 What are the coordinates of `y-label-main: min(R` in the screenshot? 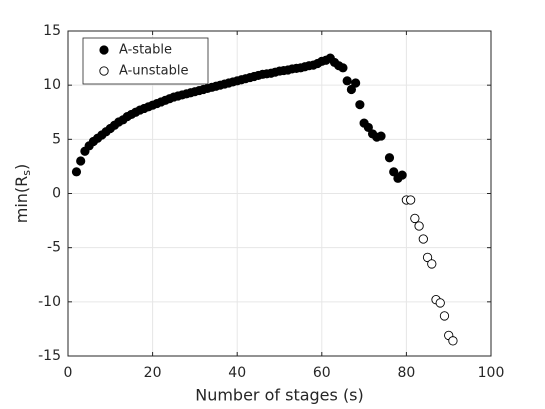 It's located at (21, 200).